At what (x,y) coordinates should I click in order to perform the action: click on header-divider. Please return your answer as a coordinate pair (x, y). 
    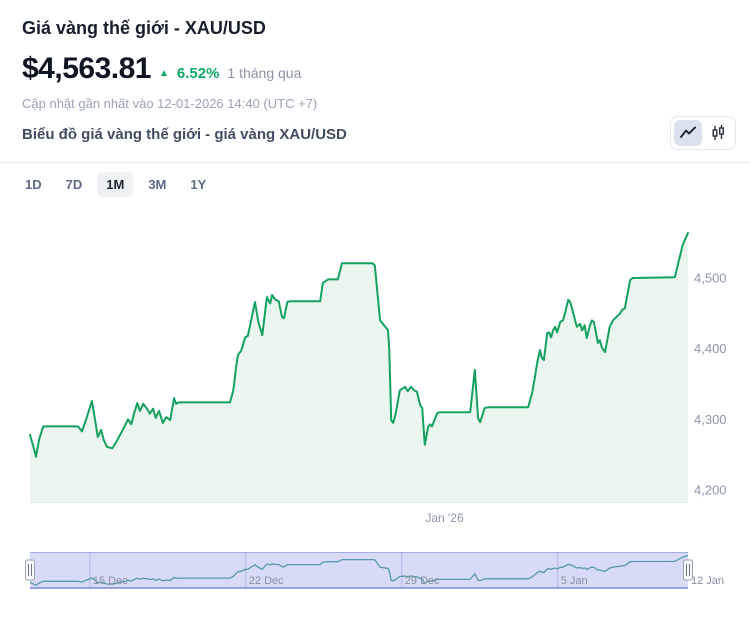
    Looking at the image, I should click on (375, 162).